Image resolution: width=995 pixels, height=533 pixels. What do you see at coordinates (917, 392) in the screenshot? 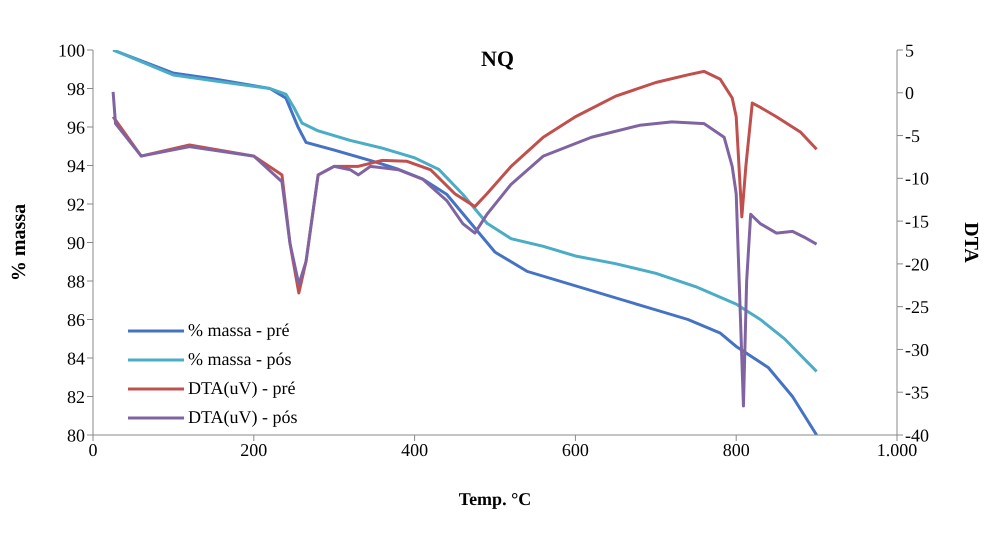
I see `y2-tick-label: -35` at bounding box center [917, 392].